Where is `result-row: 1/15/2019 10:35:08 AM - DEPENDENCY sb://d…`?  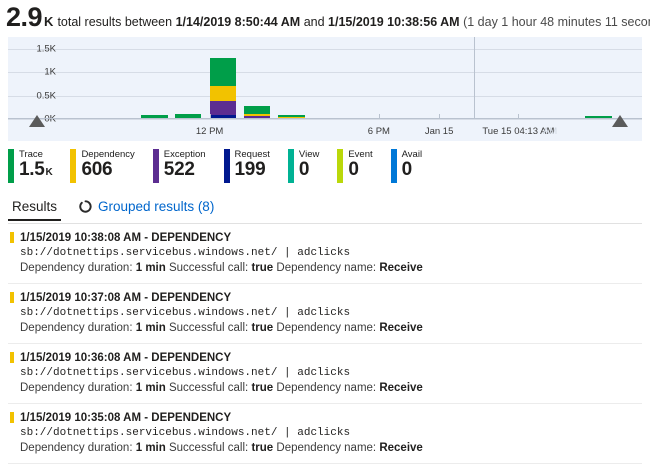
result-row: 1/15/2019 10:35:08 AM - DEPENDENCY sb://d… is located at coordinates (325, 434).